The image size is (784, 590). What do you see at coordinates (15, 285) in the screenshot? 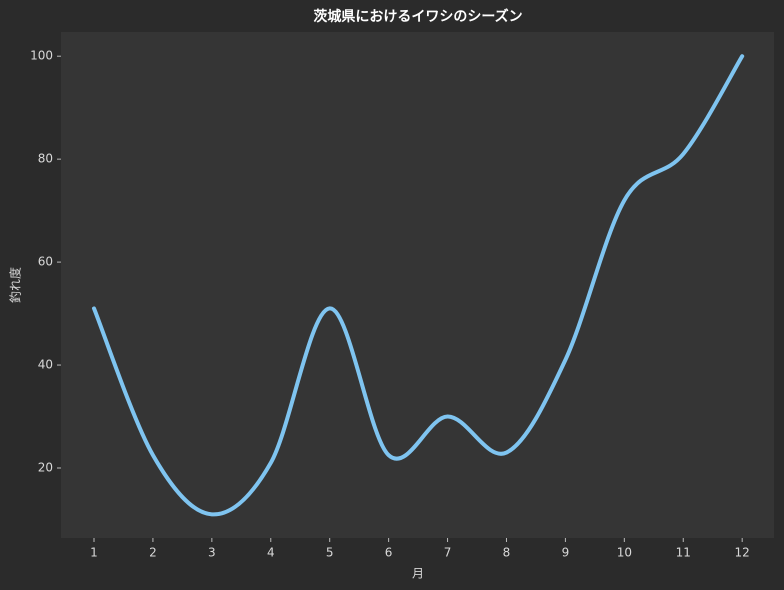
I see `y-axis-label: 釣れ度` at bounding box center [15, 285].